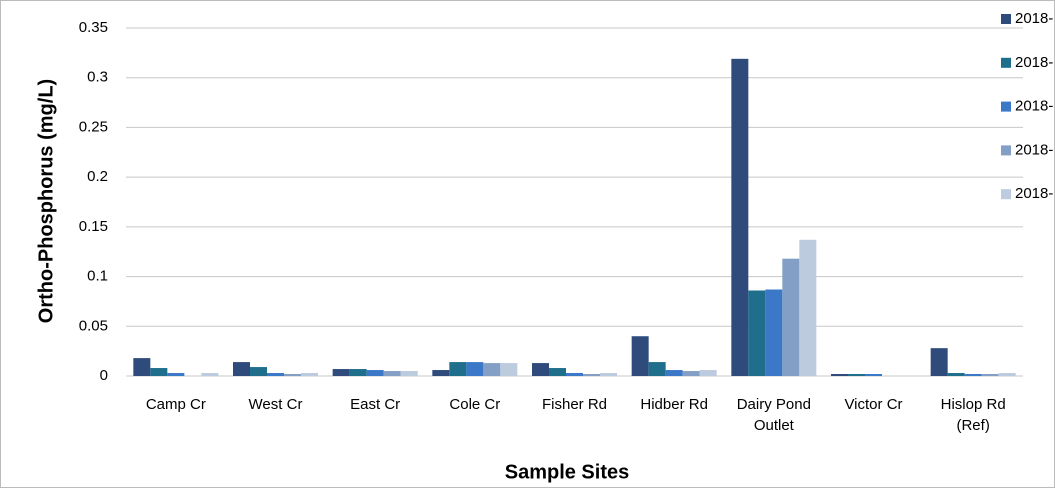  I want to click on x-axis-label: Sample Sites, so click(567, 472).